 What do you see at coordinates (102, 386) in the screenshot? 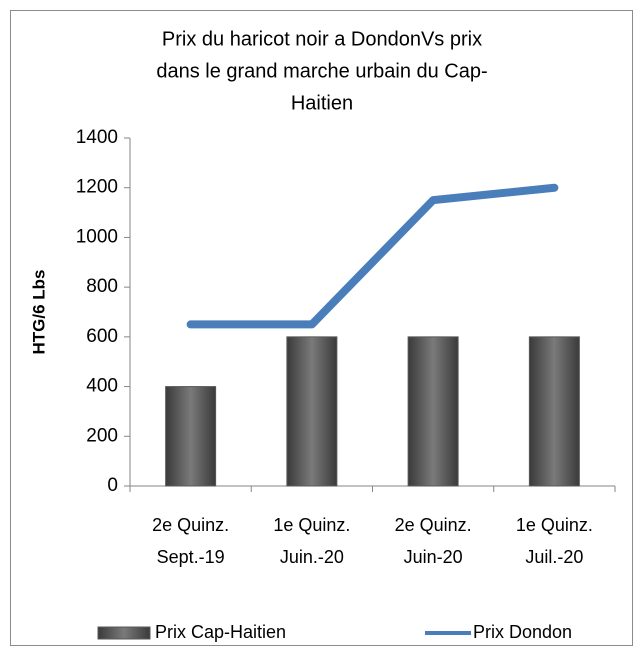
I see `y-tick-label: 400` at bounding box center [102, 386].